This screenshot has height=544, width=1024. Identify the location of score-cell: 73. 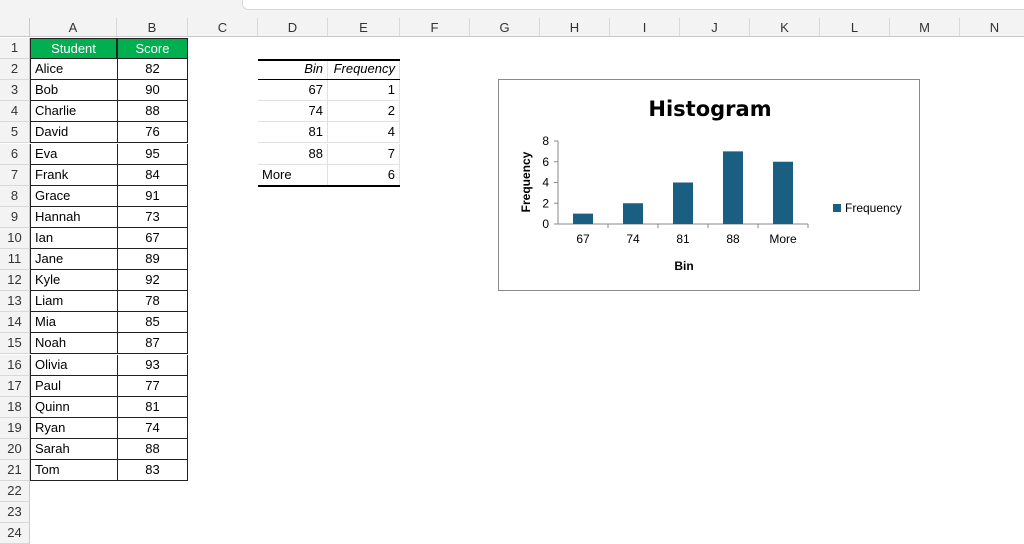
(152, 217).